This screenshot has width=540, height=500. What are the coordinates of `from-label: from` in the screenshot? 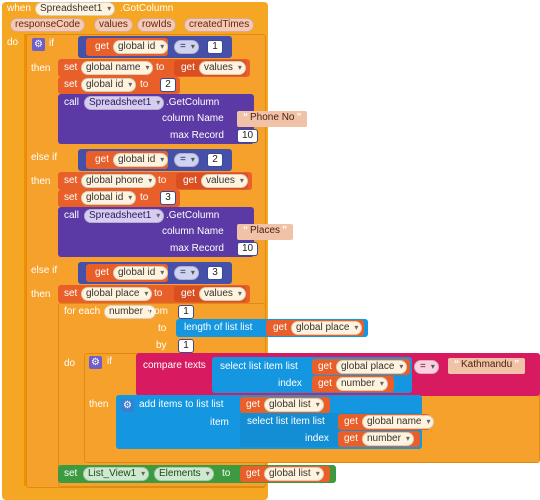 It's located at (158, 311).